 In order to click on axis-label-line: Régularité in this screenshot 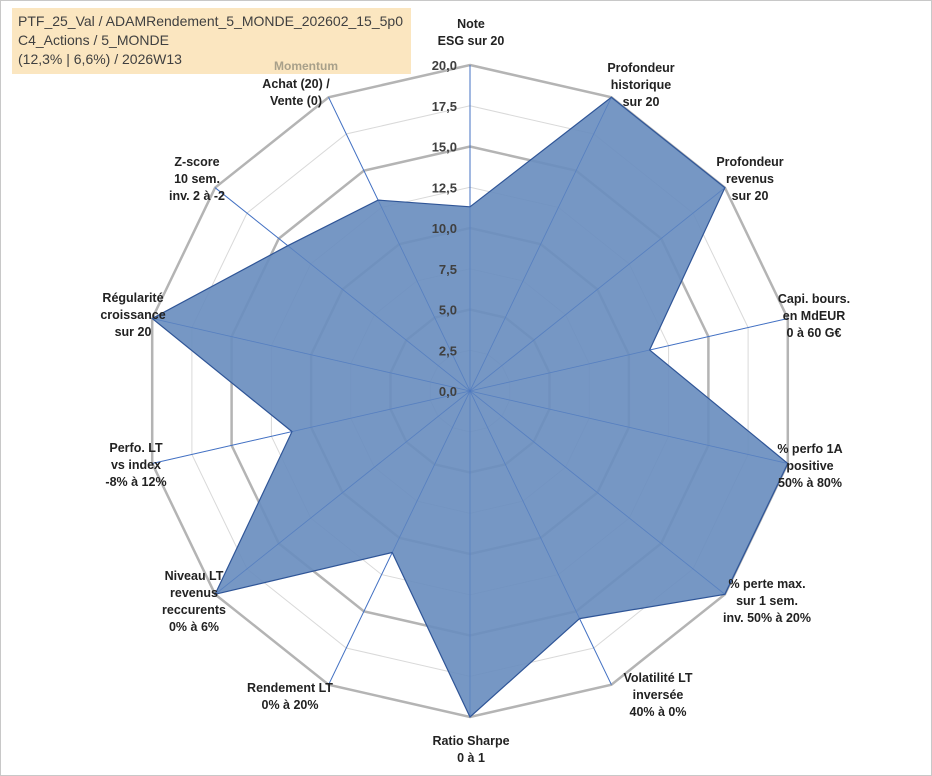, I will do `click(132, 298)`.